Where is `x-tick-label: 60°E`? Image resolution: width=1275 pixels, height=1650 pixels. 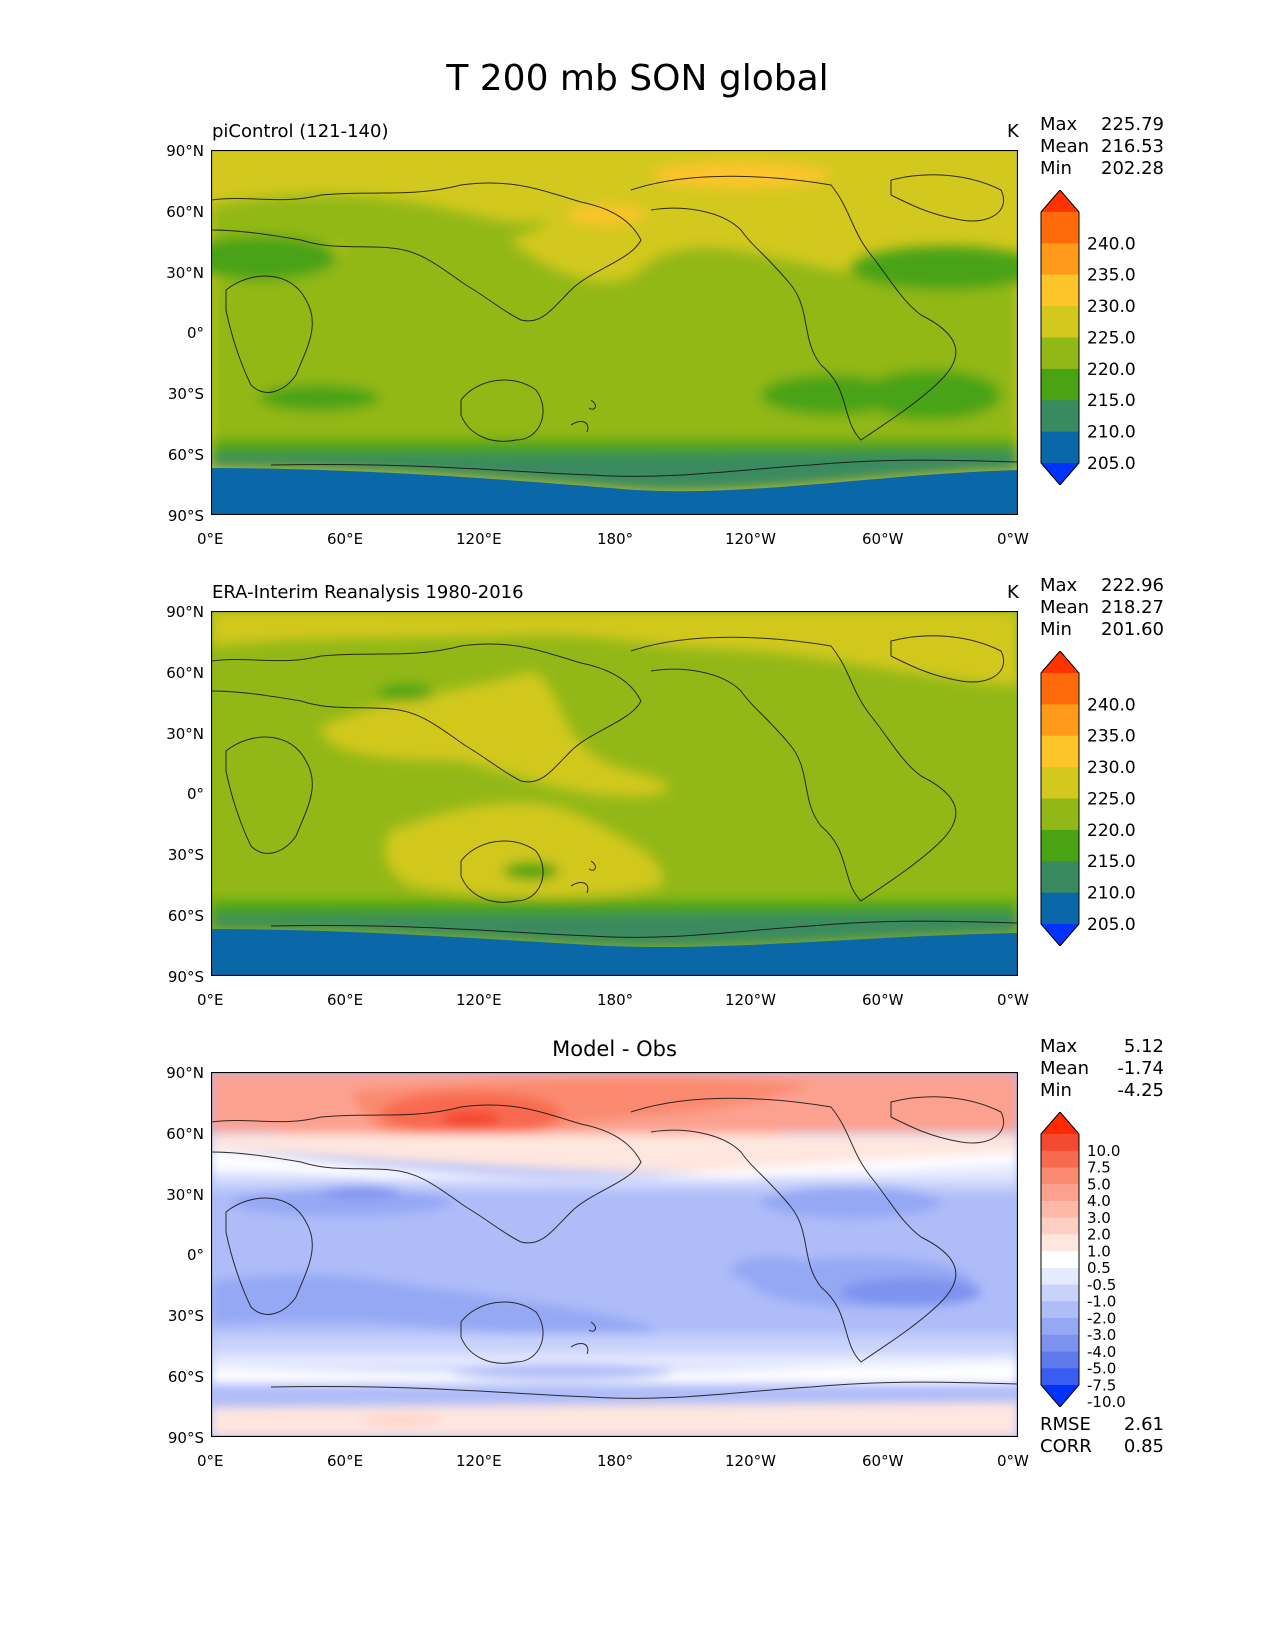
x-tick-label: 60°E is located at coordinates (345, 1461).